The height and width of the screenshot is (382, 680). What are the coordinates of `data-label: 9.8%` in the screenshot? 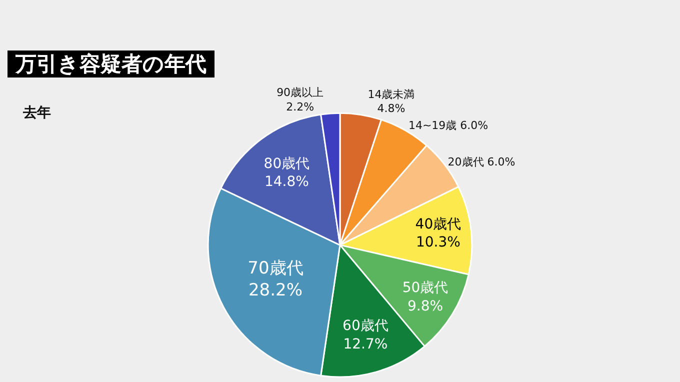 It's located at (425, 306).